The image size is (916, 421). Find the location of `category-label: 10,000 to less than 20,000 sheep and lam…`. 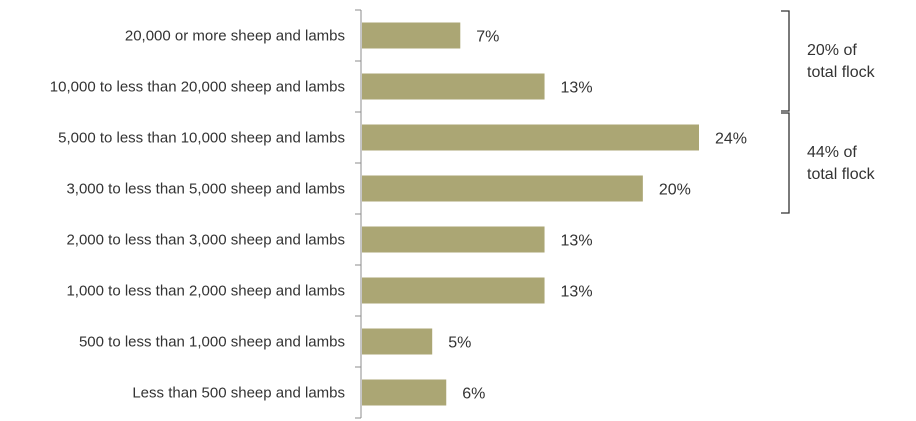

category-label: 10,000 to less than 20,000 sheep and lam… is located at coordinates (197, 87).